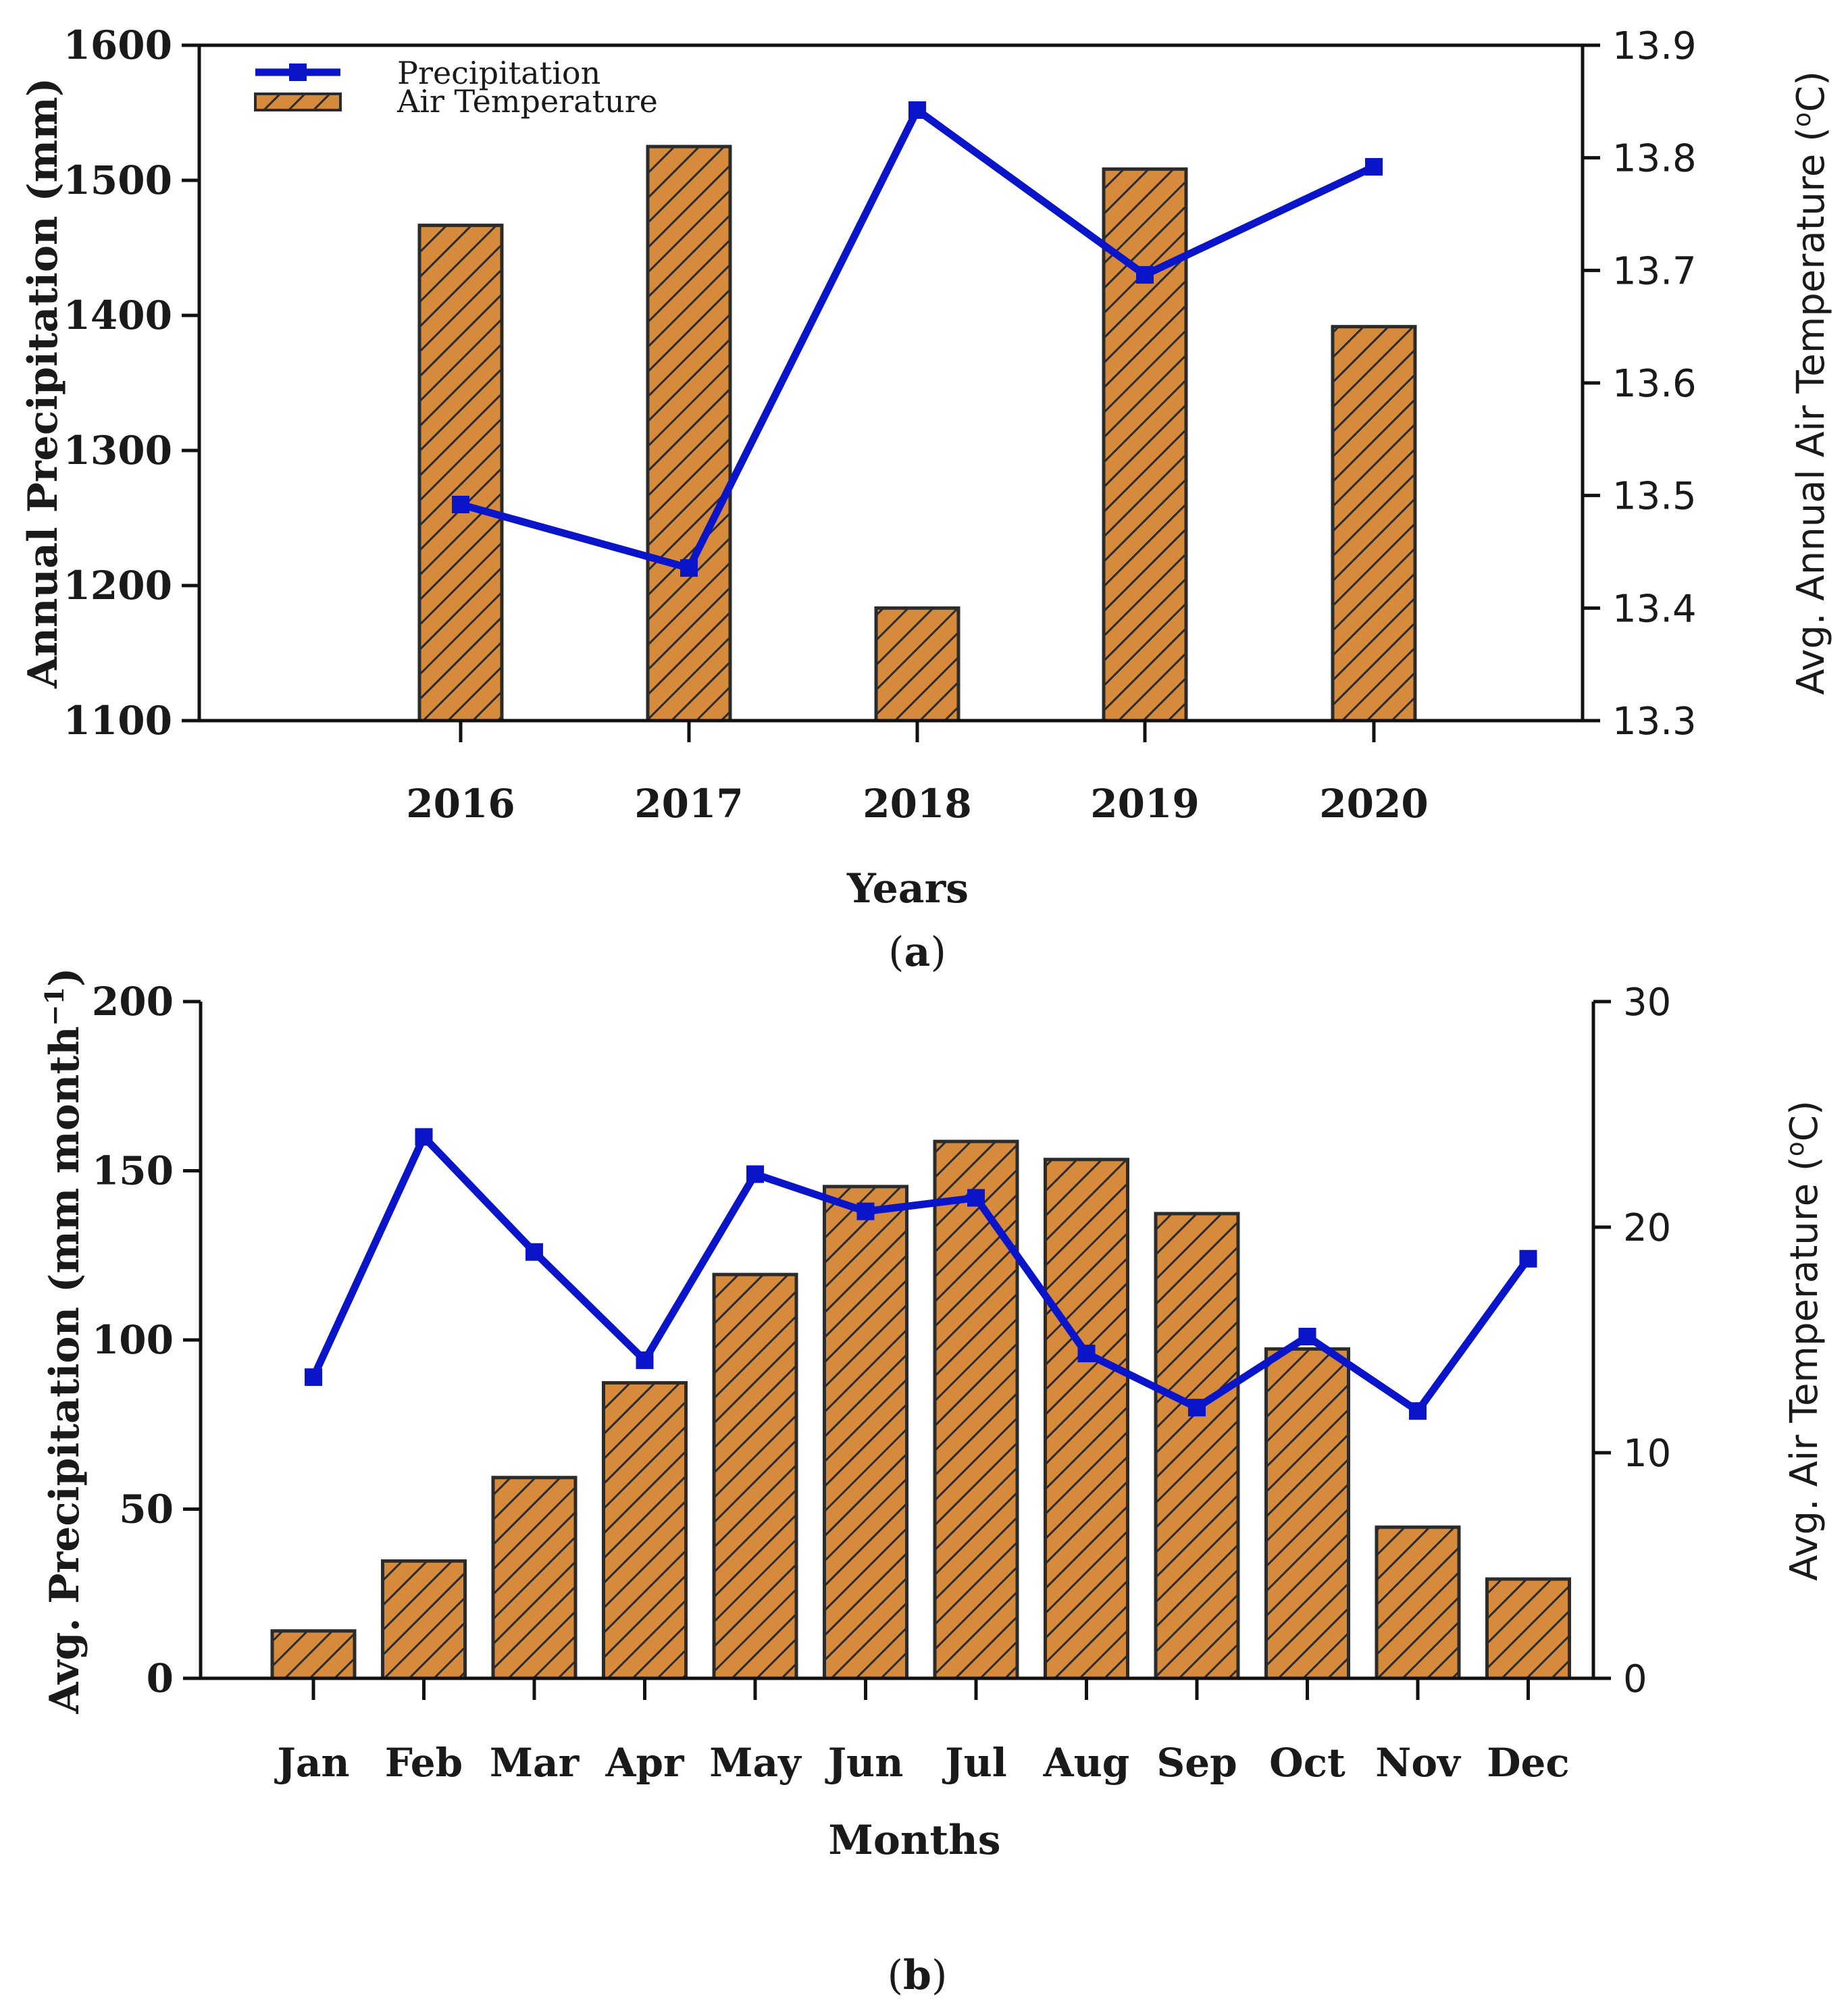 The height and width of the screenshot is (2016, 1846). I want to click on temperature-bar-feb, so click(424, 1619).